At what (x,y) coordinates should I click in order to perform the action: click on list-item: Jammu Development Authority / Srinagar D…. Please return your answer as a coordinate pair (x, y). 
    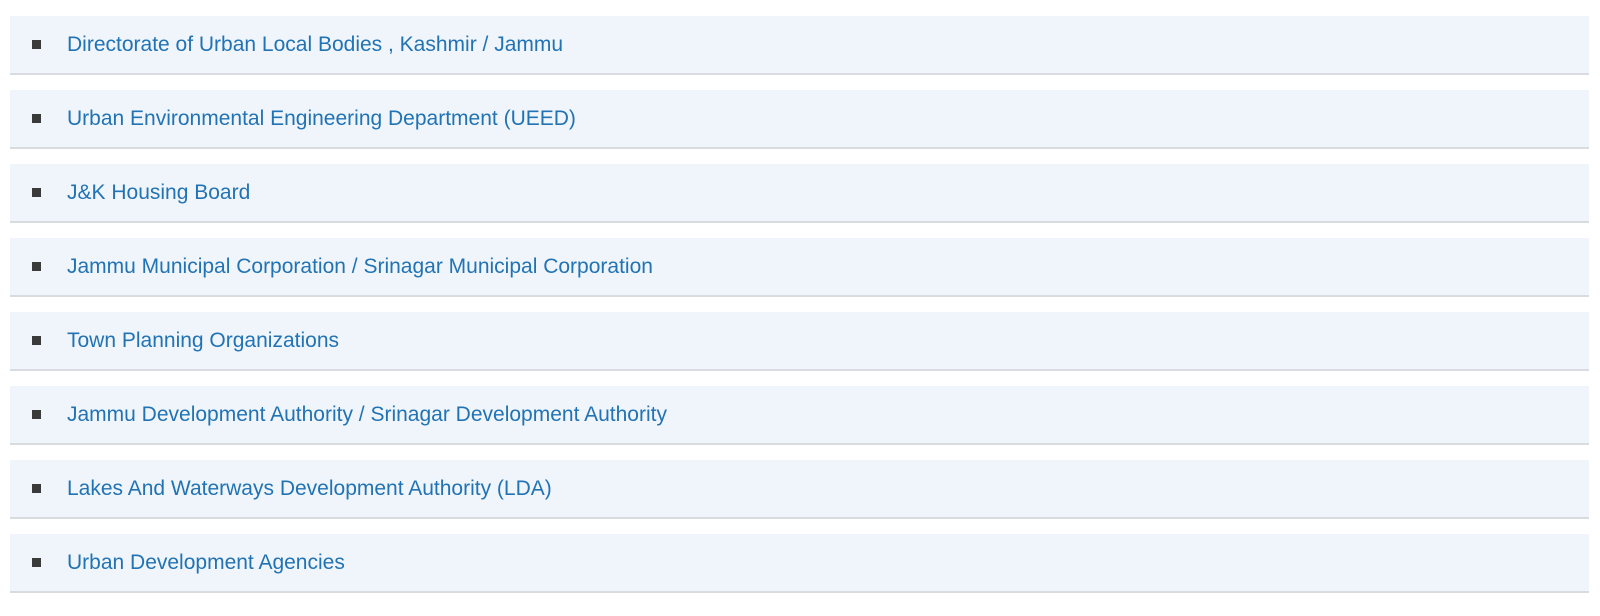
    Looking at the image, I should click on (799, 415).